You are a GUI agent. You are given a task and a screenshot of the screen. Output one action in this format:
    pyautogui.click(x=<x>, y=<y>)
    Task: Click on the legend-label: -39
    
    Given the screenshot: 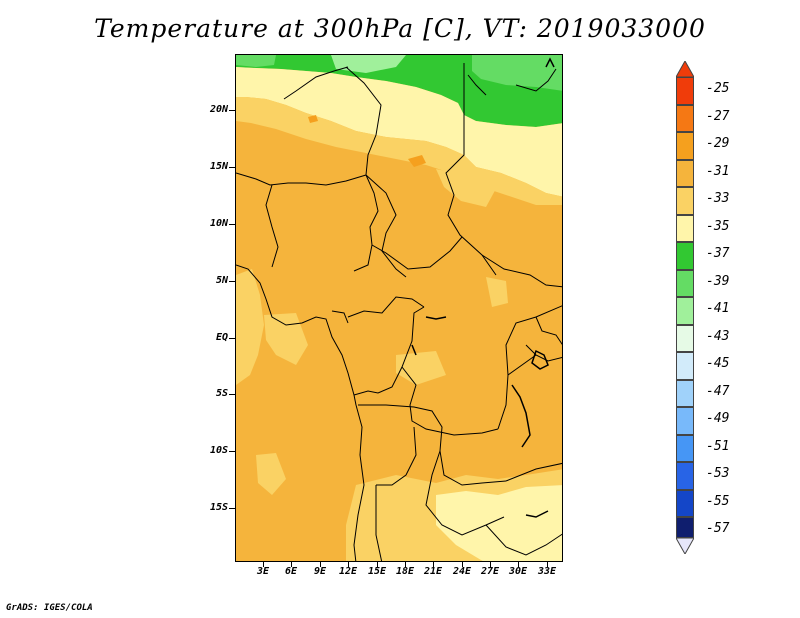 What is the action you would take?
    pyautogui.click(x=718, y=281)
    